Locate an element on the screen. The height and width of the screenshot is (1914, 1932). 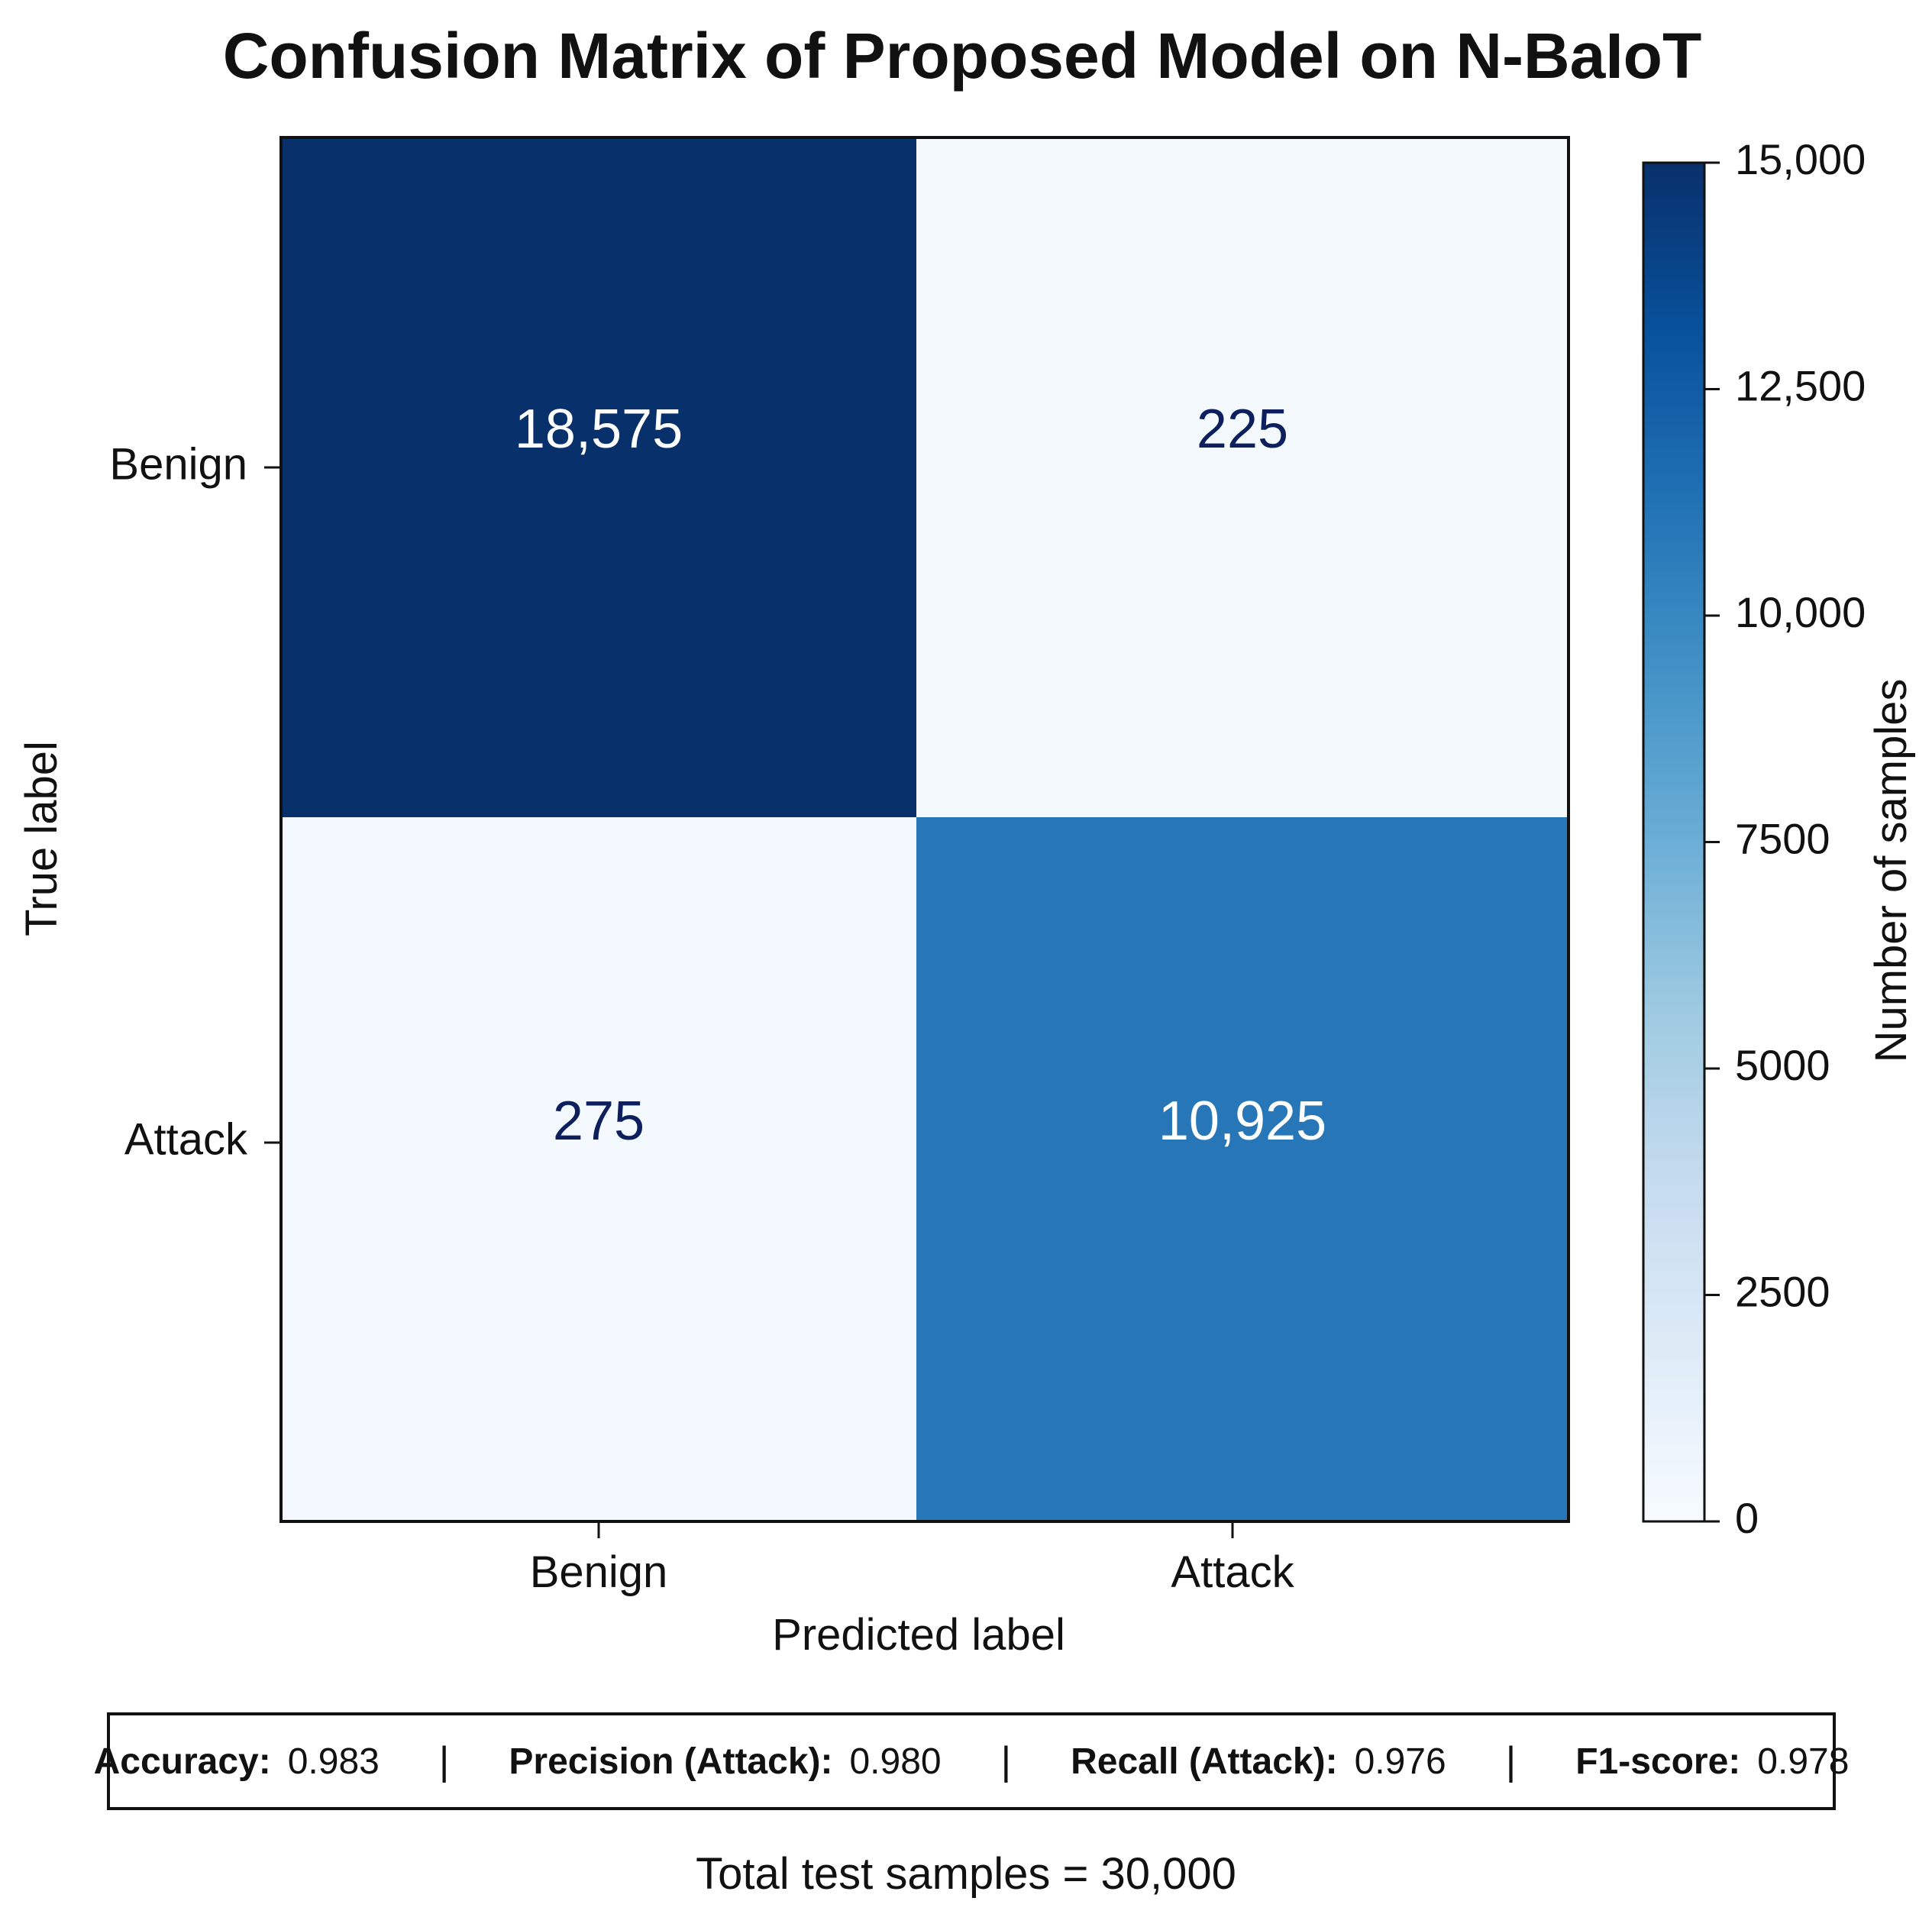
metric-value: 0.978 is located at coordinates (1803, 1761).